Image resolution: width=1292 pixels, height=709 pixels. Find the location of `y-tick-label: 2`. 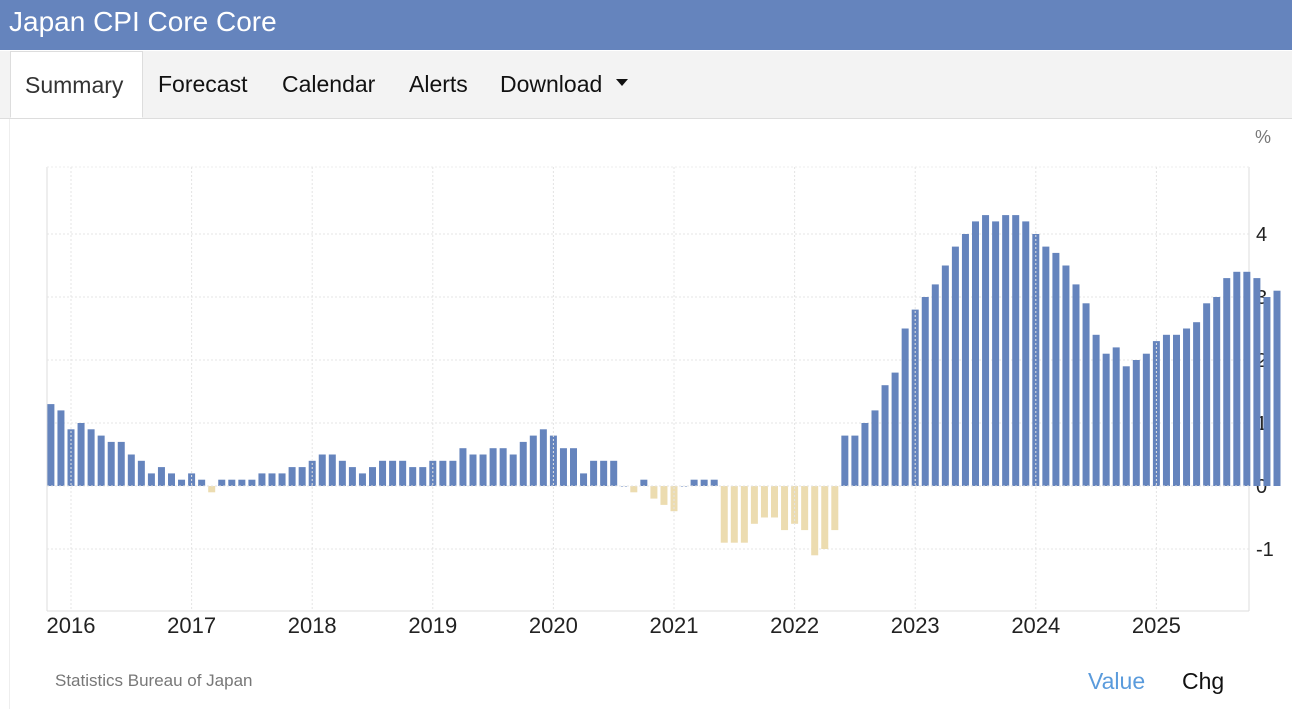

y-tick-label: 2 is located at coordinates (1261, 361).